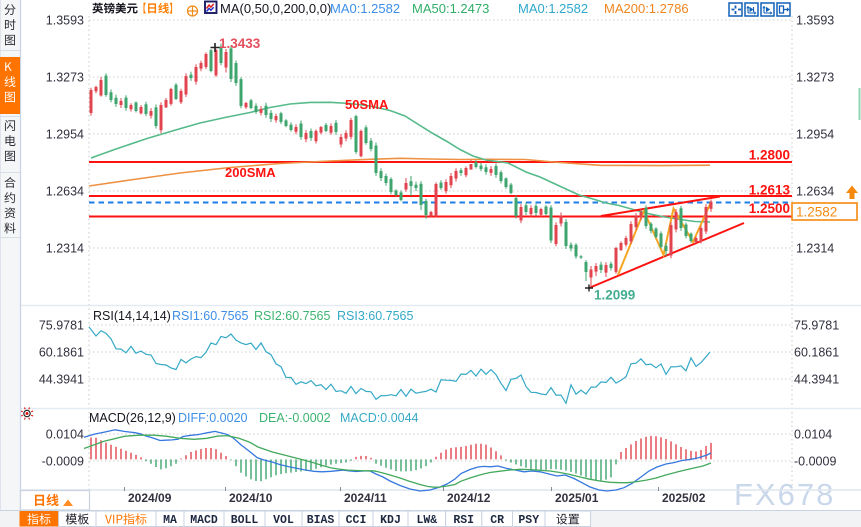  What do you see at coordinates (379, 418) in the screenshot?
I see `svg-text: MACD:0.0044` at bounding box center [379, 418].